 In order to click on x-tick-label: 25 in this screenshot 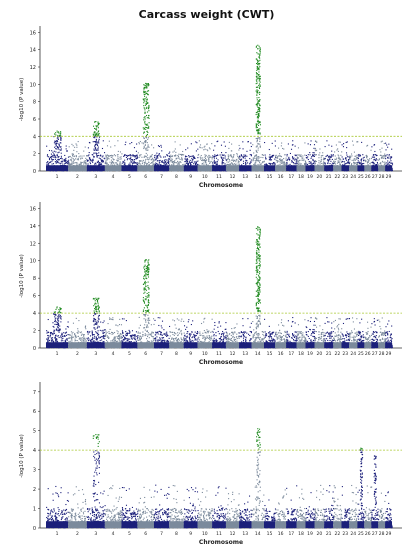, I will do `click(361, 177)`.